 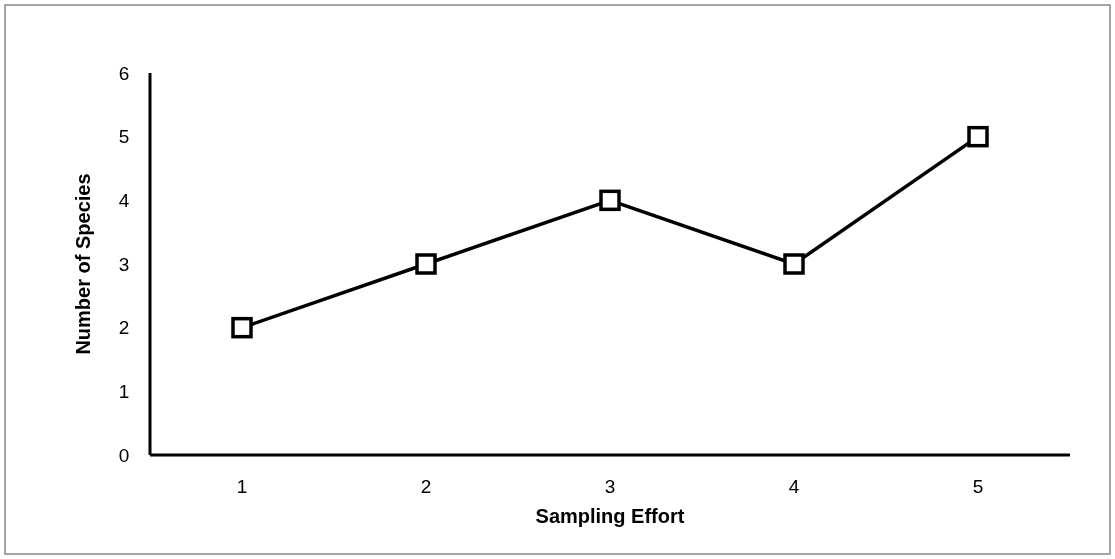 What do you see at coordinates (242, 486) in the screenshot?
I see `x-tick-label: 1` at bounding box center [242, 486].